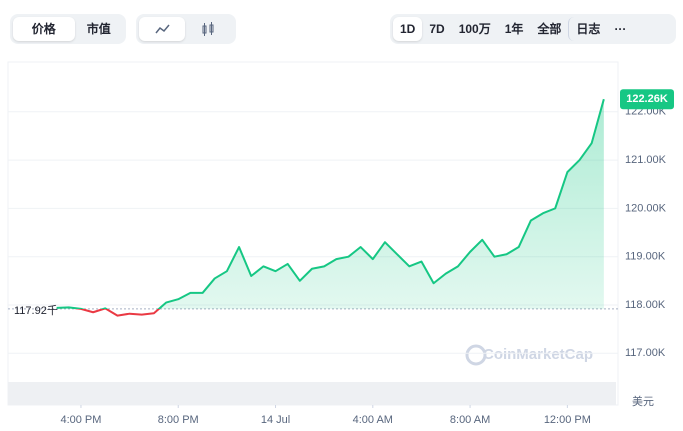 The image size is (683, 431). What do you see at coordinates (80, 420) in the screenshot?
I see `x-tick-label: 4:00 PM` at bounding box center [80, 420].